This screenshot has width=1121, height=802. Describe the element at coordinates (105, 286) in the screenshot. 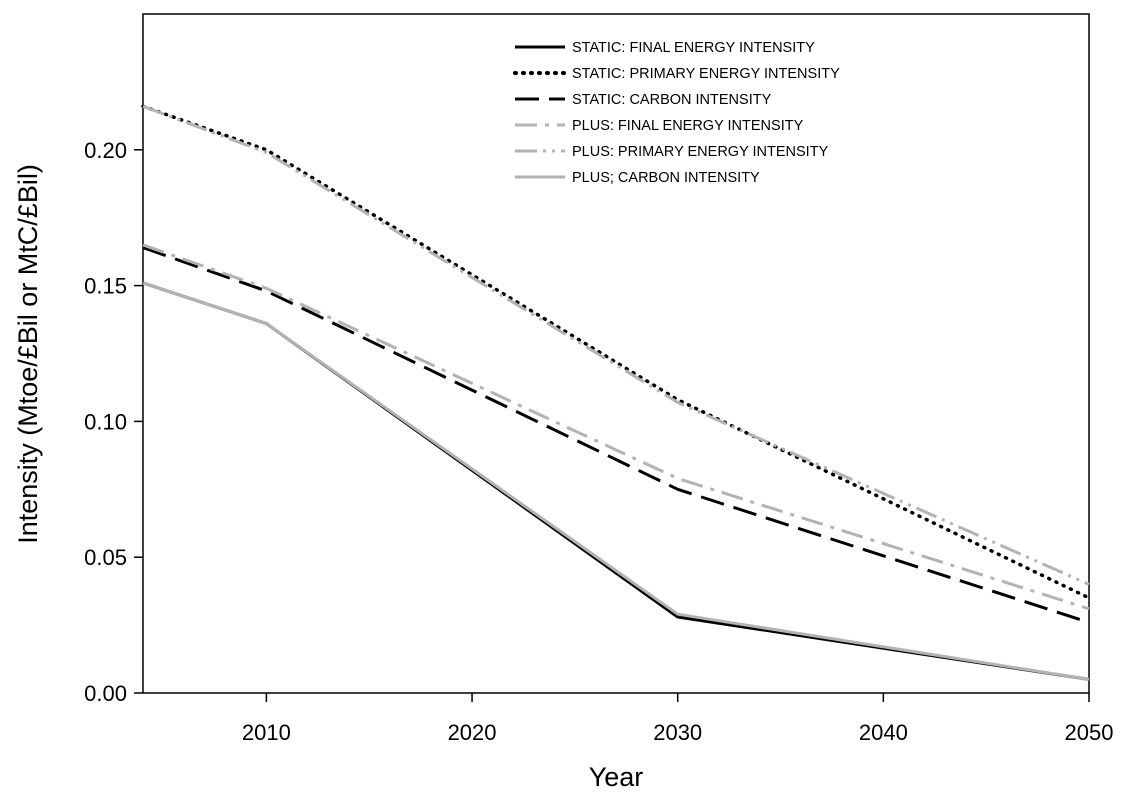

I see `y-tick-label: 0.15` at that location.